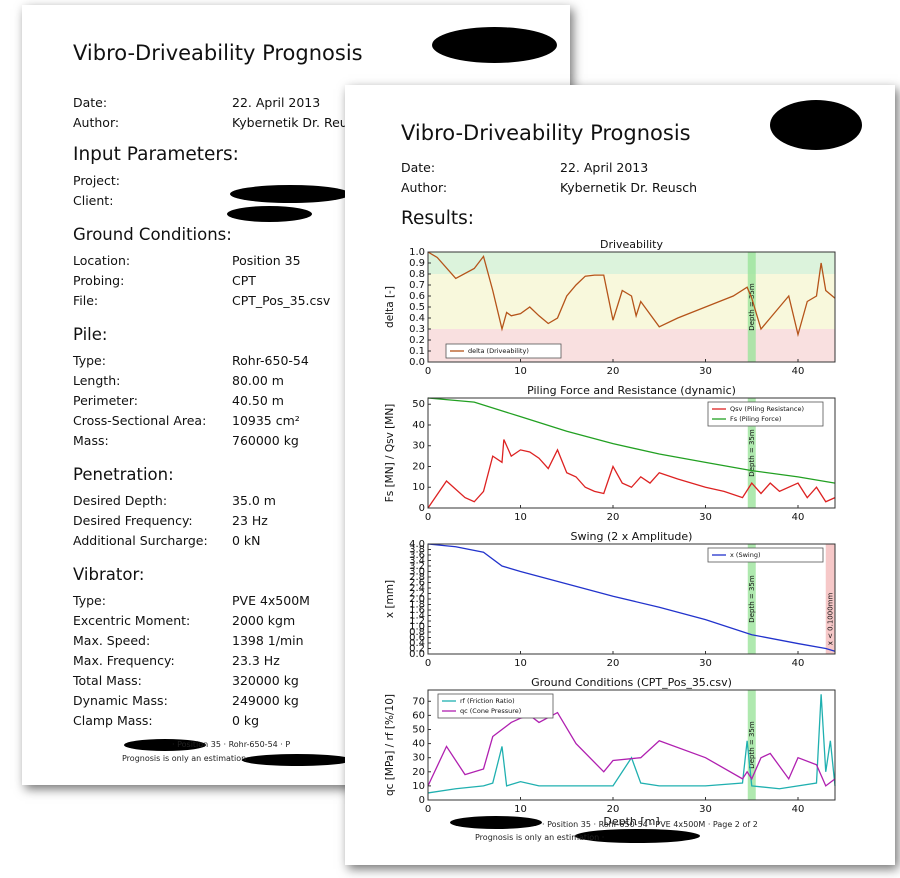 This screenshot has height=878, width=900. What do you see at coordinates (417, 599) in the screenshot?
I see `y-tick-label: 2.0` at bounding box center [417, 599].